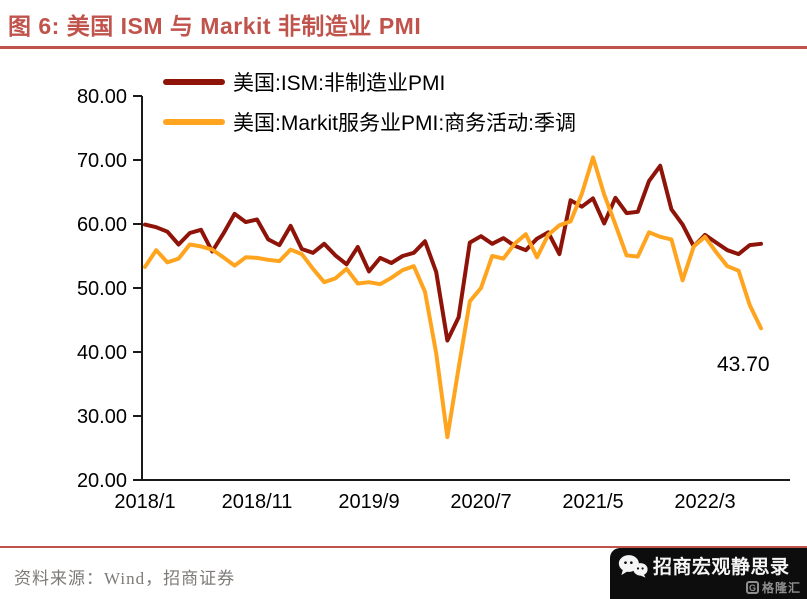  What do you see at coordinates (194, 122) in the screenshot?
I see `markit-legend-swatch` at bounding box center [194, 122].